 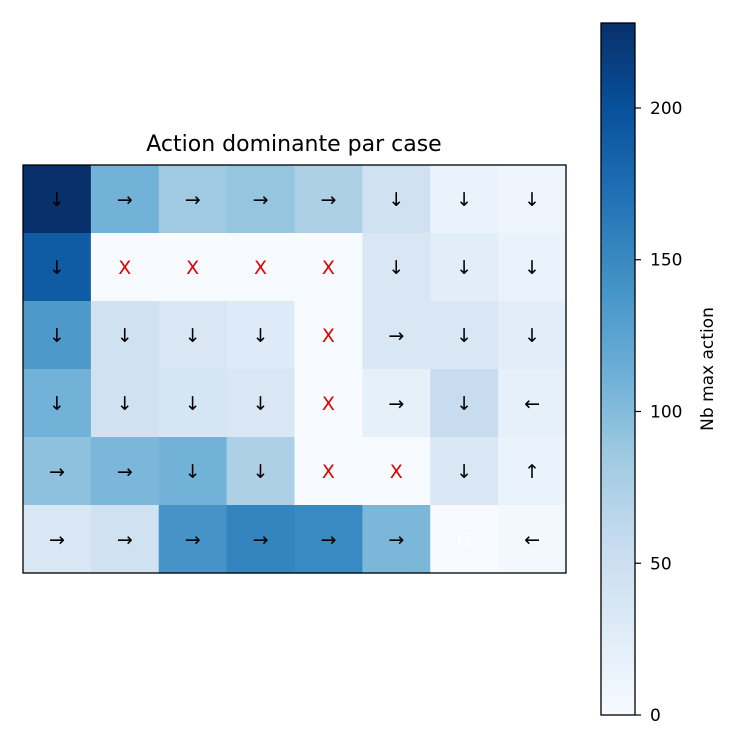 I want to click on colorbar-ticks: 0 50 100 150 200, so click(x=658, y=412).